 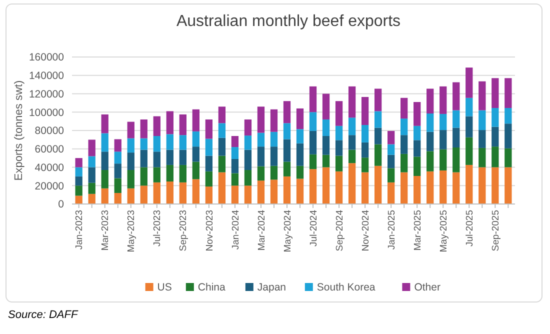 I want to click on x-tick-label: Jul-2023, so click(x=158, y=228).